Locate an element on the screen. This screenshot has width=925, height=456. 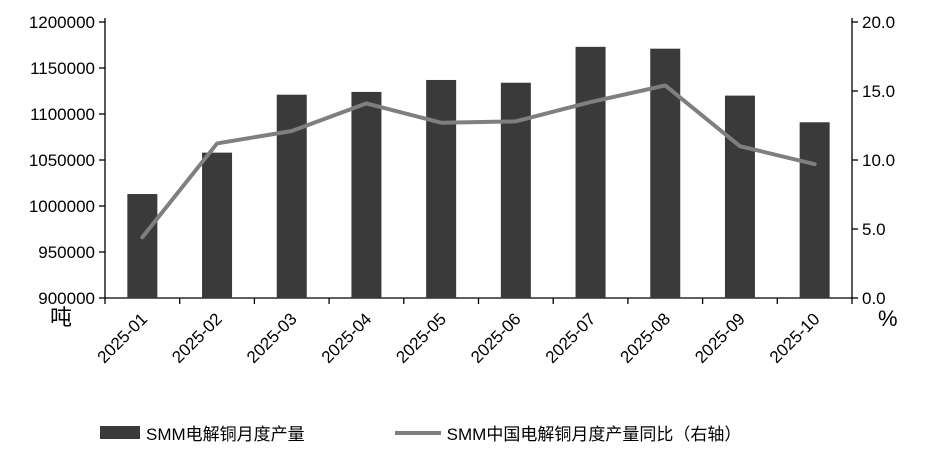
legend-label-production: SMM电解铜月度产量 is located at coordinates (225, 434).